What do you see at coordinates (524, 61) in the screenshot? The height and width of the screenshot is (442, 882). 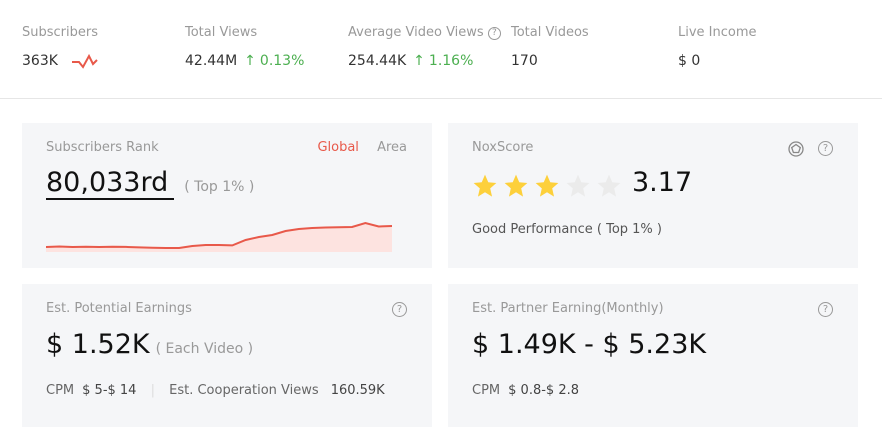 I see `stat-value: 170` at bounding box center [524, 61].